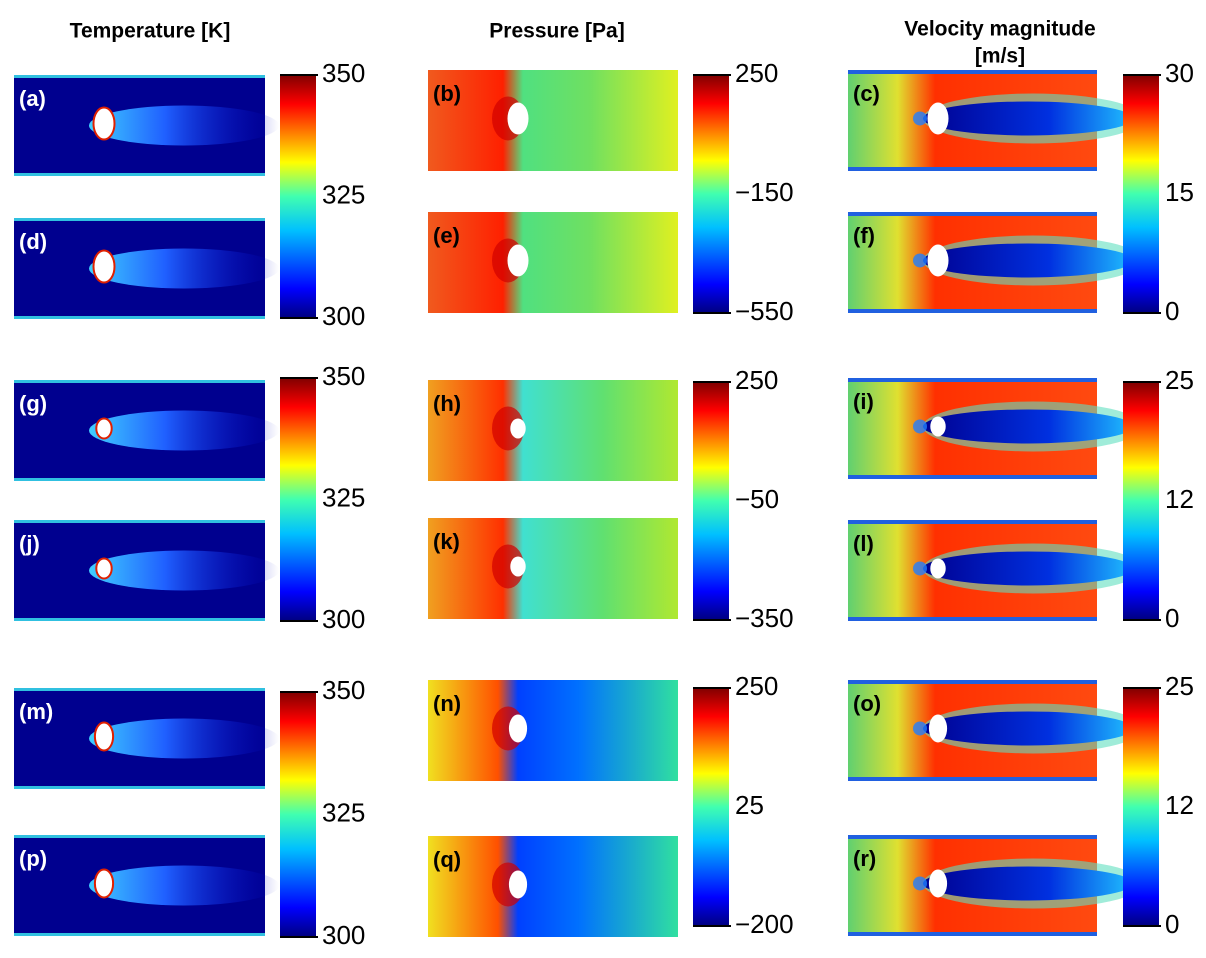 This screenshot has height=958, width=1206. Describe the element at coordinates (764, 924) in the screenshot. I see `colorbar-label: −200` at that location.